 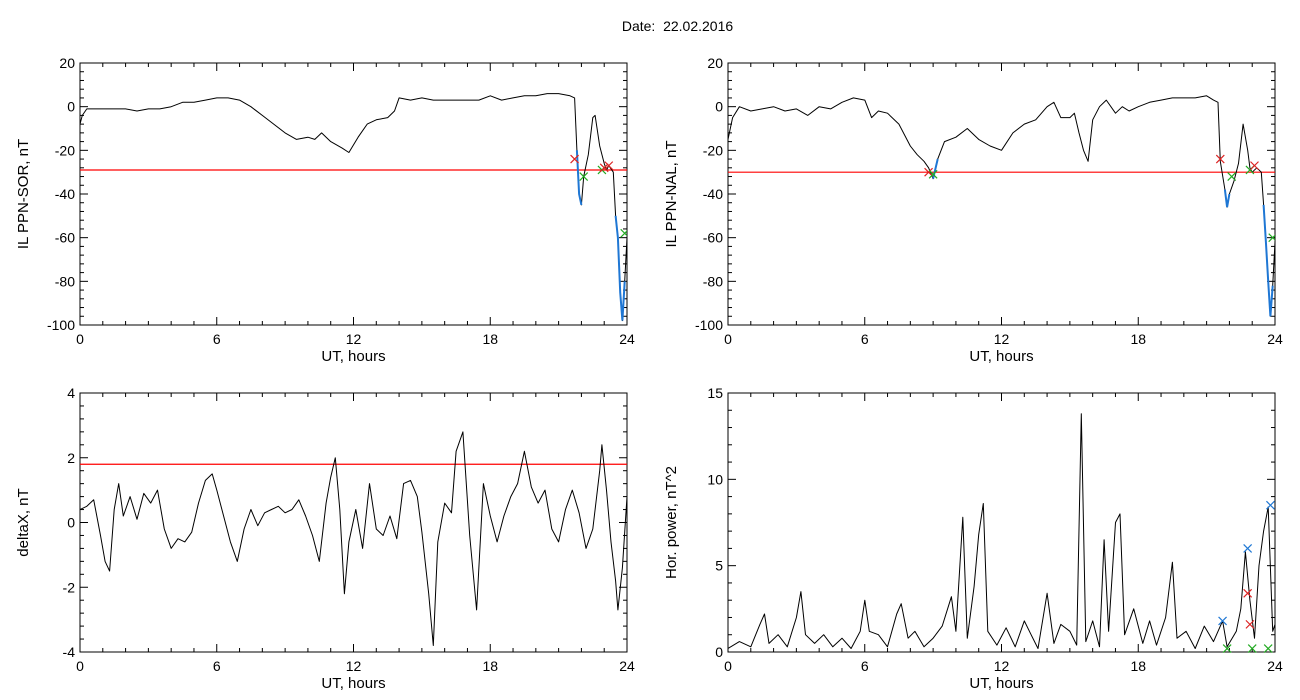 I want to click on y-axis-title: deltaX, nT, so click(x=23, y=522).